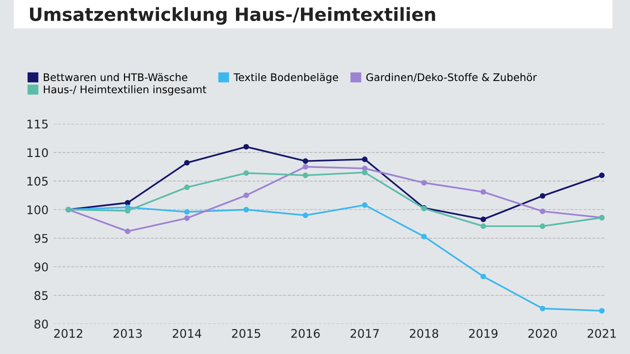 The width and height of the screenshot is (630, 354). Describe the element at coordinates (305, 333) in the screenshot. I see `x-tick-label: 2016` at that location.